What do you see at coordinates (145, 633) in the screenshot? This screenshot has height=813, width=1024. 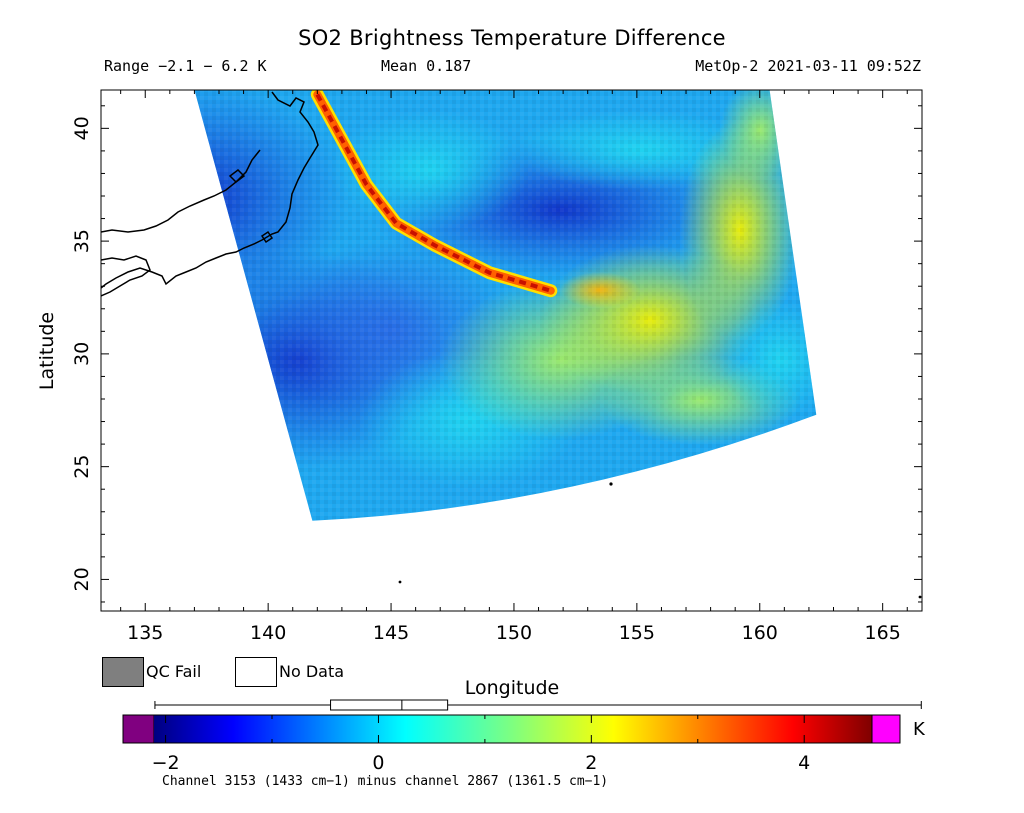 I see `x-tick-label: 135` at bounding box center [145, 633].